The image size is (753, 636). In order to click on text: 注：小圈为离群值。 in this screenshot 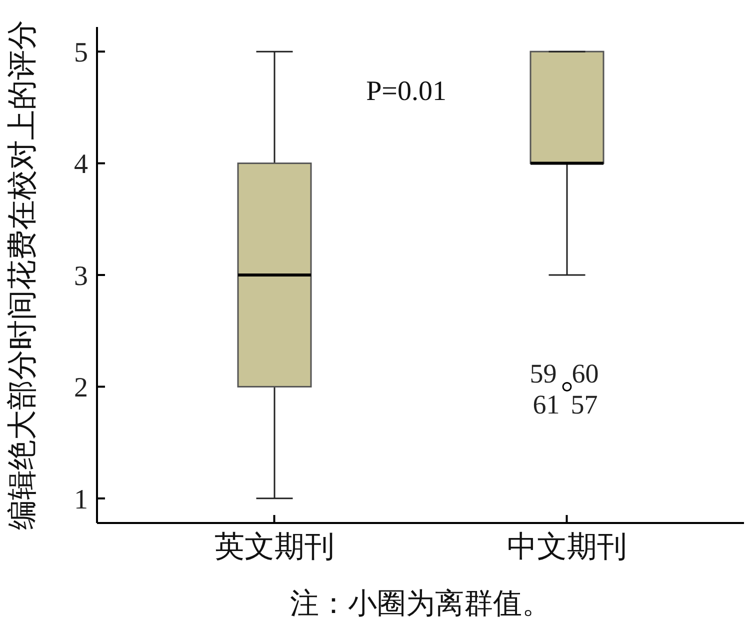, I will do `click(420, 604)`.